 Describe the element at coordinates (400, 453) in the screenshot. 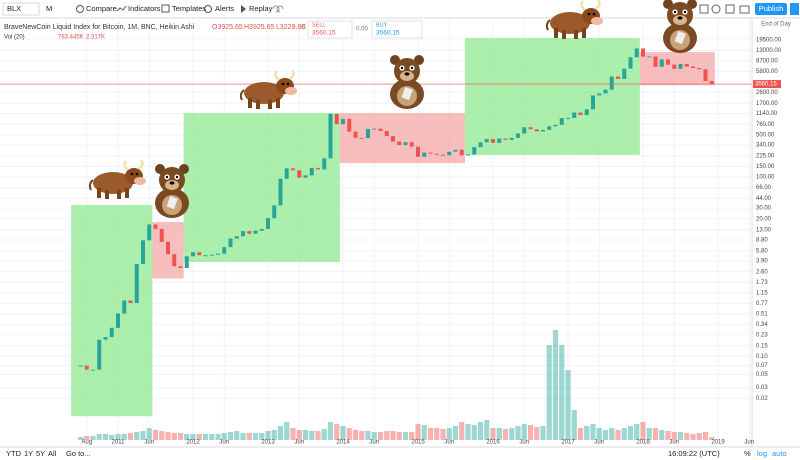

I see `bottom-bar` at that location.